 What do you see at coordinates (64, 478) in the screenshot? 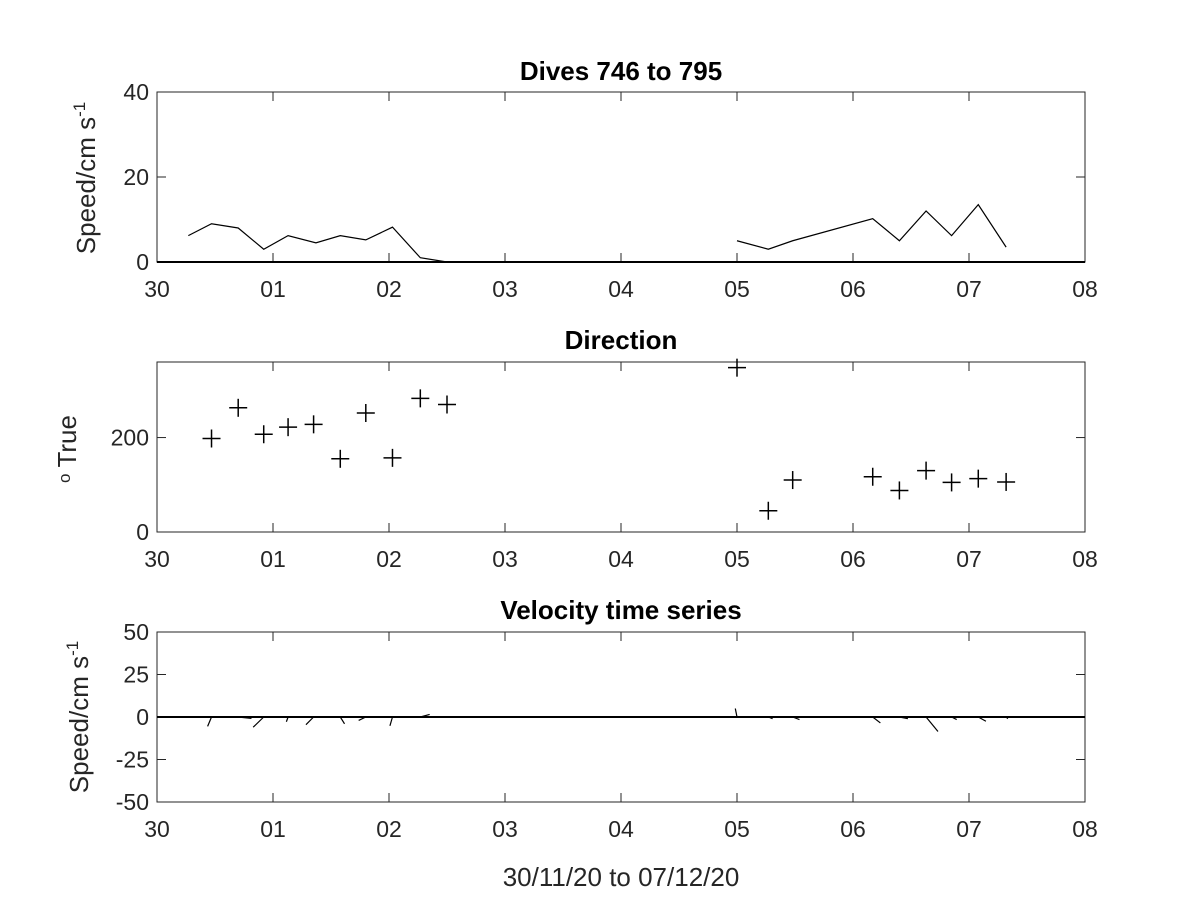
I see `degree-symbol: o` at bounding box center [64, 478].